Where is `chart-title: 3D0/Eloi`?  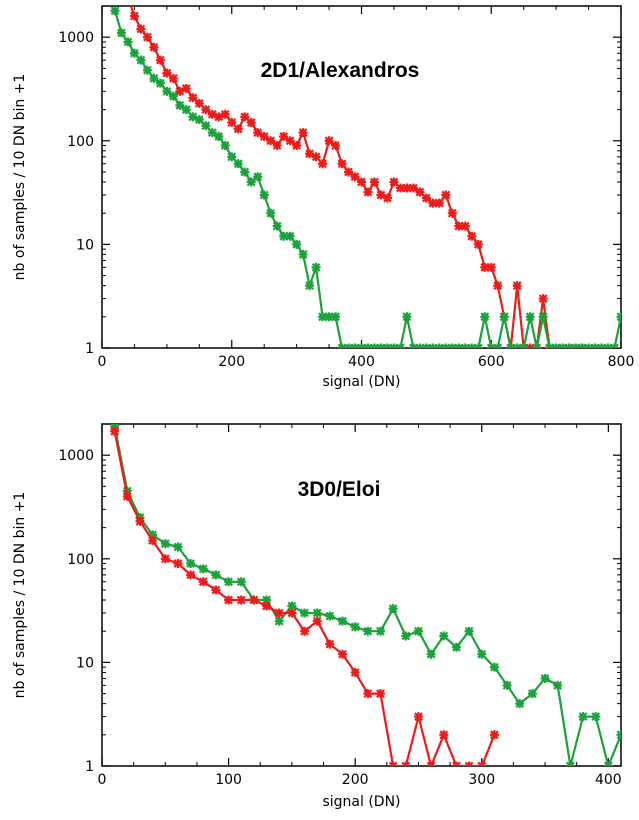 chart-title: 3D0/Eloi is located at coordinates (339, 489).